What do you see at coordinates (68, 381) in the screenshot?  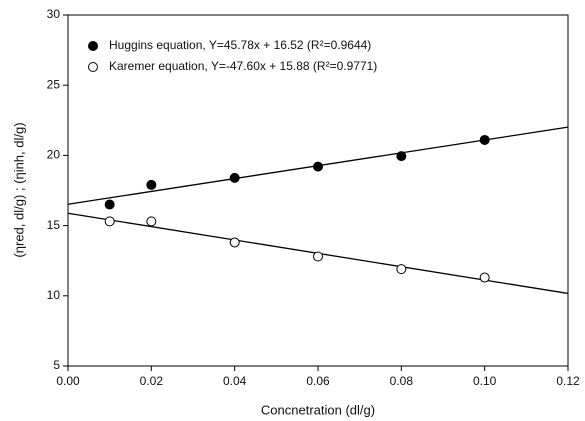 I see `x-tick-label: 0.00` at bounding box center [68, 381].